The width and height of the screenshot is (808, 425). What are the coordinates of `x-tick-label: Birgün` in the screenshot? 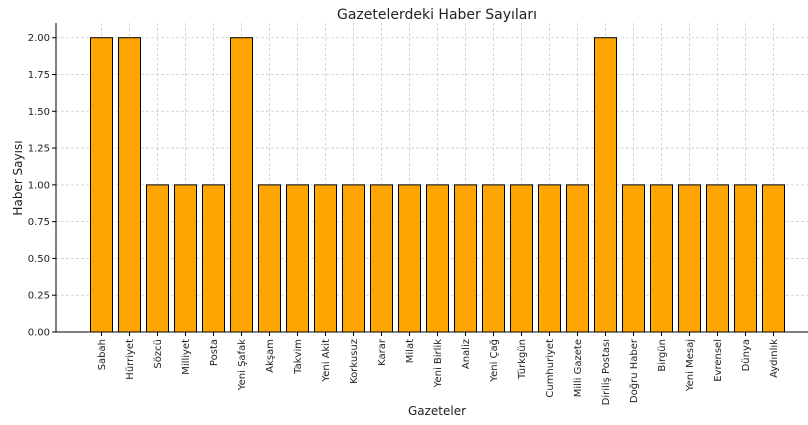 It's located at (662, 355).